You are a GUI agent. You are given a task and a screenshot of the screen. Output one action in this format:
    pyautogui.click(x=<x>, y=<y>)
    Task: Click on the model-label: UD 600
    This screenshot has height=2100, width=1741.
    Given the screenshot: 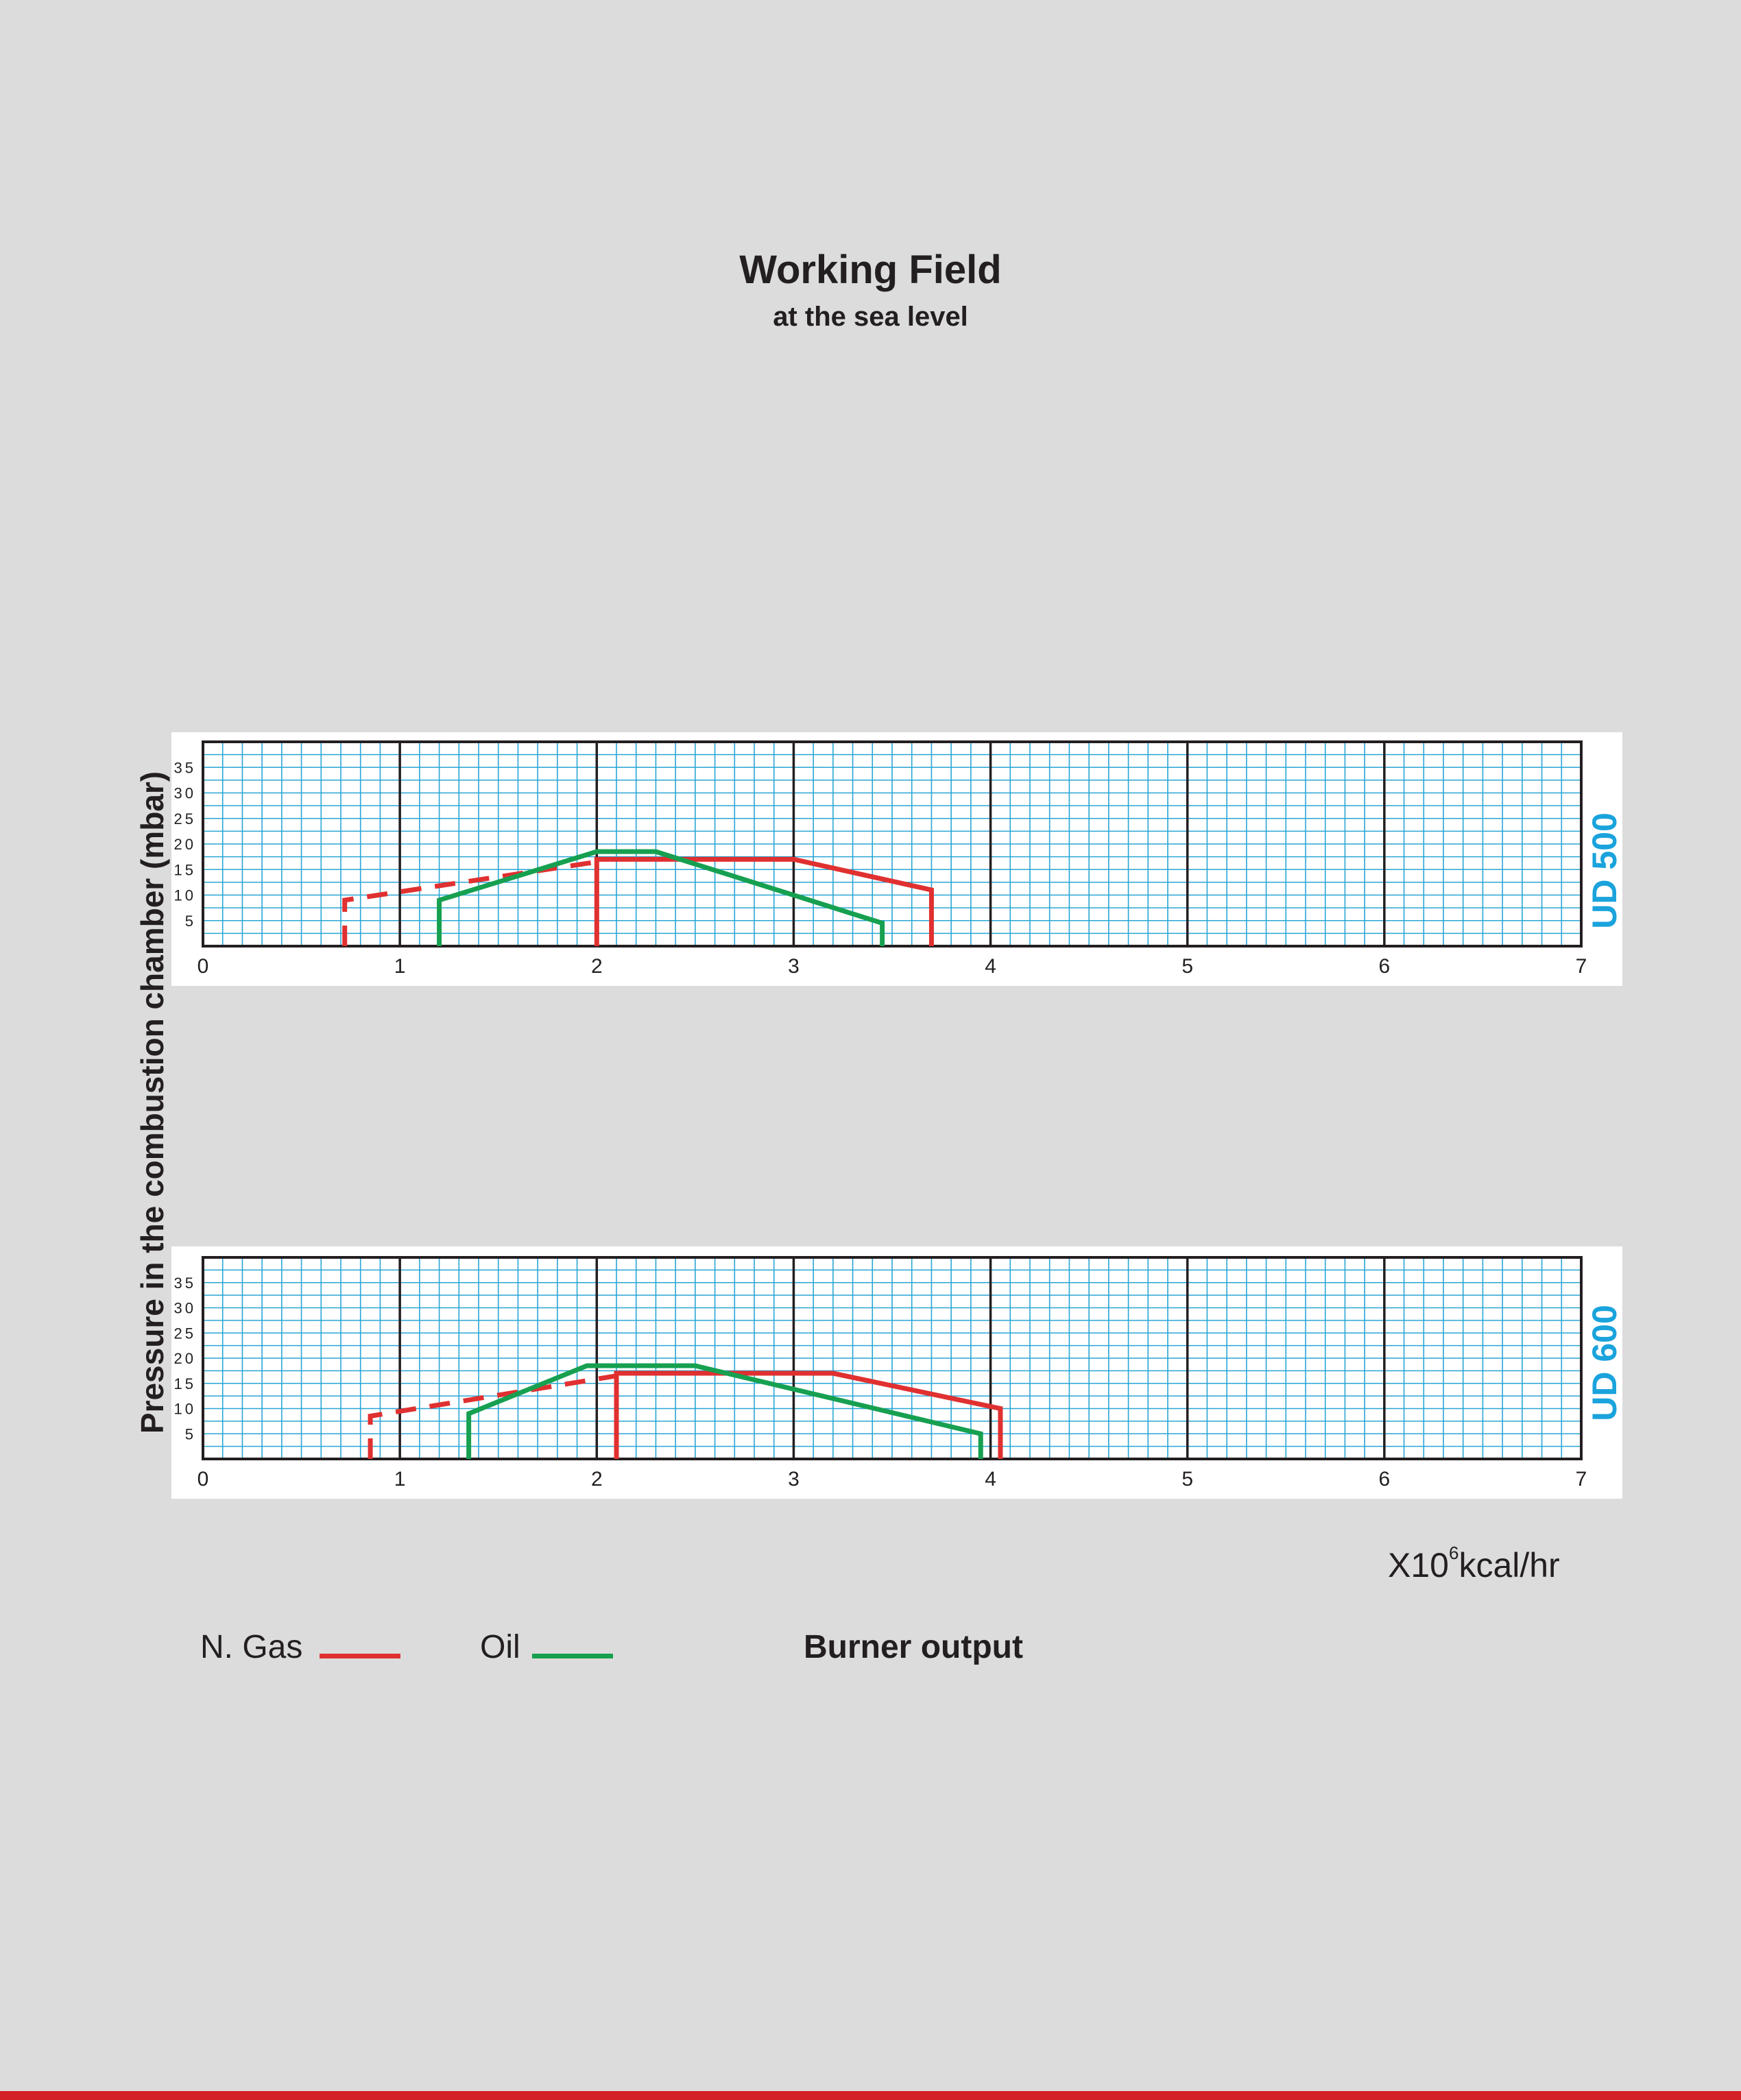 What is the action you would take?
    pyautogui.click(x=1604, y=1363)
    